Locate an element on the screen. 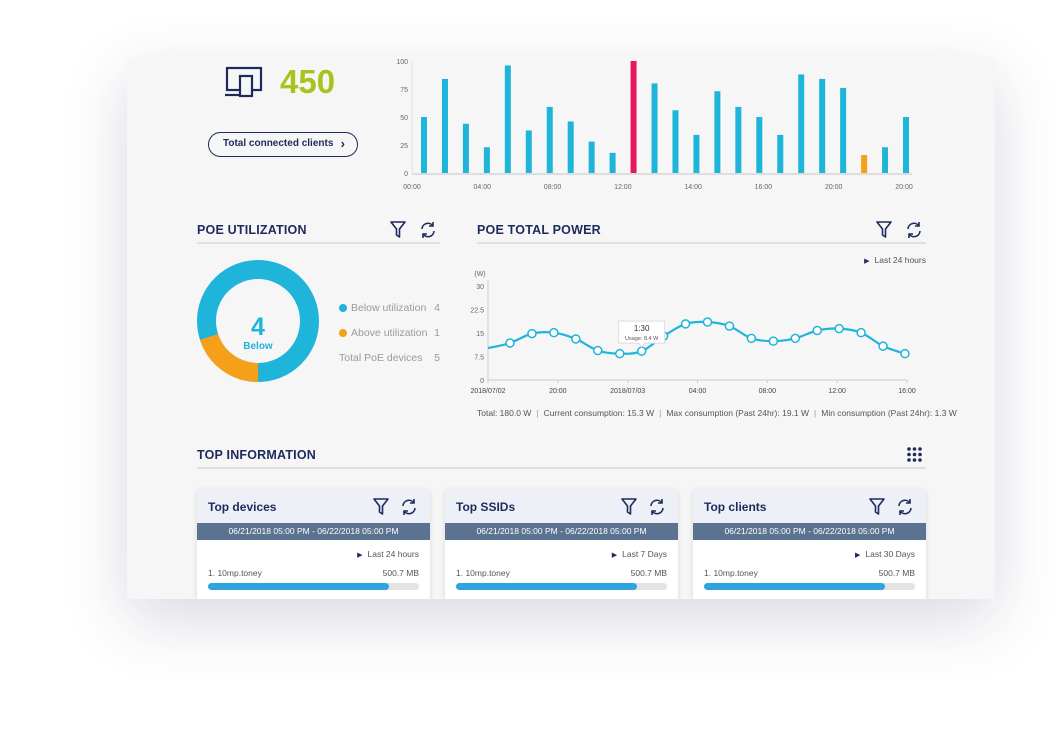 The width and height of the screenshot is (1064, 738). legend-dot is located at coordinates (343, 308).